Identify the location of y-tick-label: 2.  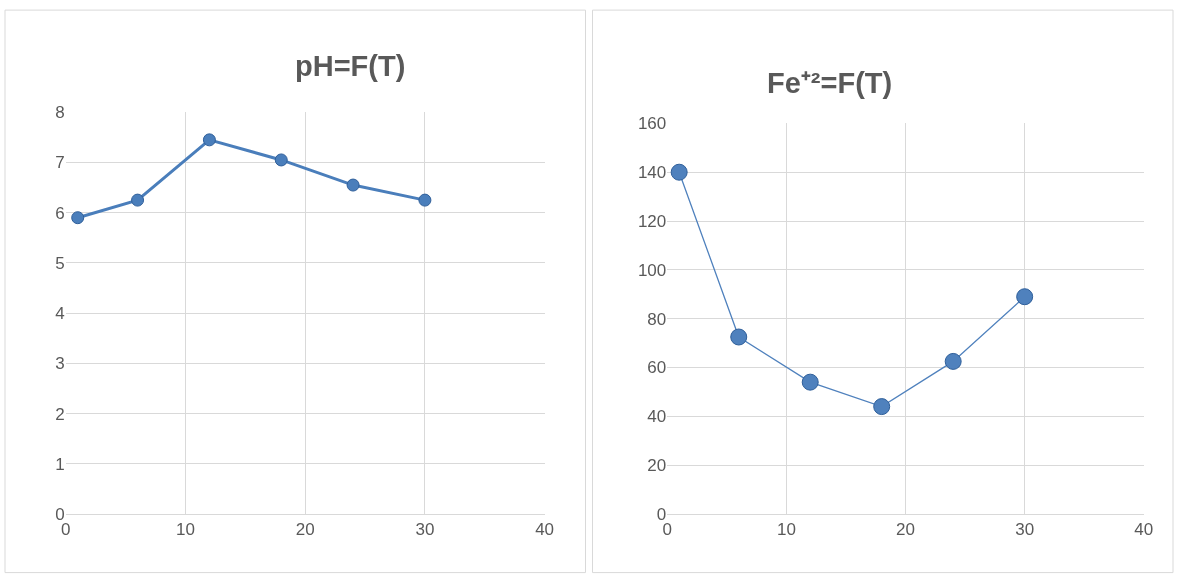
(60, 414).